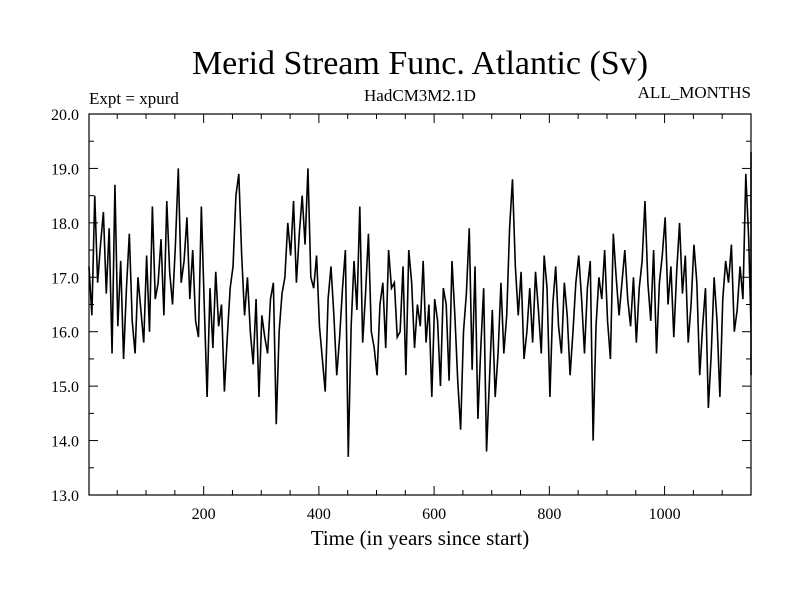 This screenshot has width=800, height=600. What do you see at coordinates (65, 333) in the screenshot?
I see `y-tick-label: 16.0` at bounding box center [65, 333].